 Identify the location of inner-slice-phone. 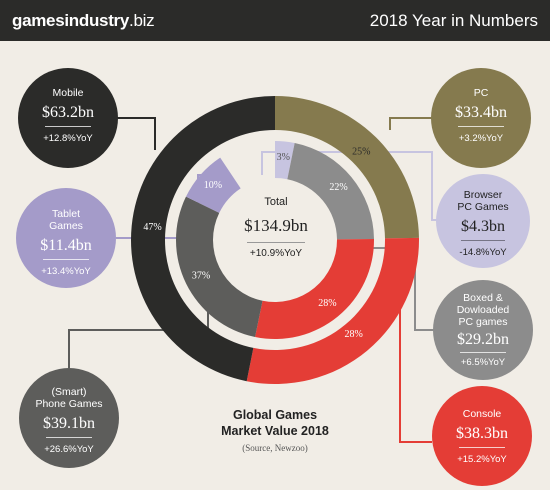
(219, 266).